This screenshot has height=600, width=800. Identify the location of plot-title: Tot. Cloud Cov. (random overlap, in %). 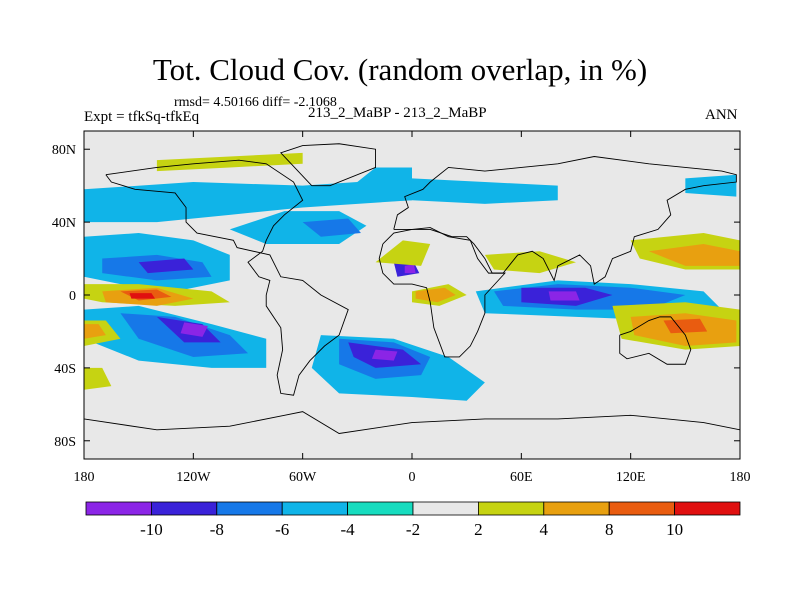
(400, 69).